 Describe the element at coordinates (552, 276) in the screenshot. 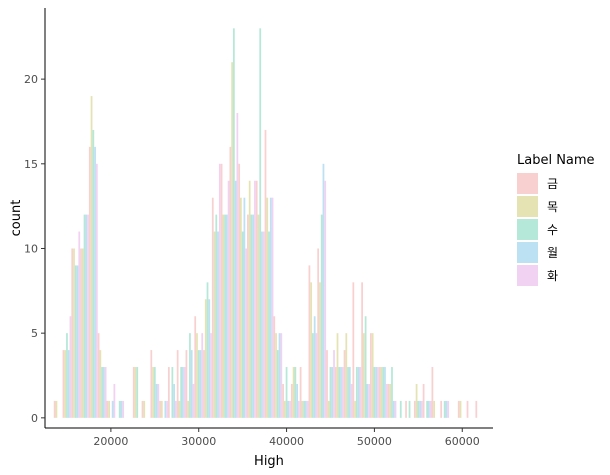

I see `legend-label: 화` at that location.